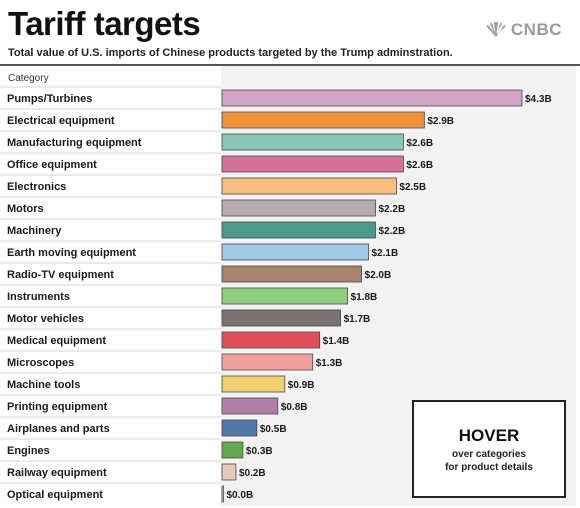  Describe the element at coordinates (43, 385) in the screenshot. I see `category-label: Machine tools` at that location.